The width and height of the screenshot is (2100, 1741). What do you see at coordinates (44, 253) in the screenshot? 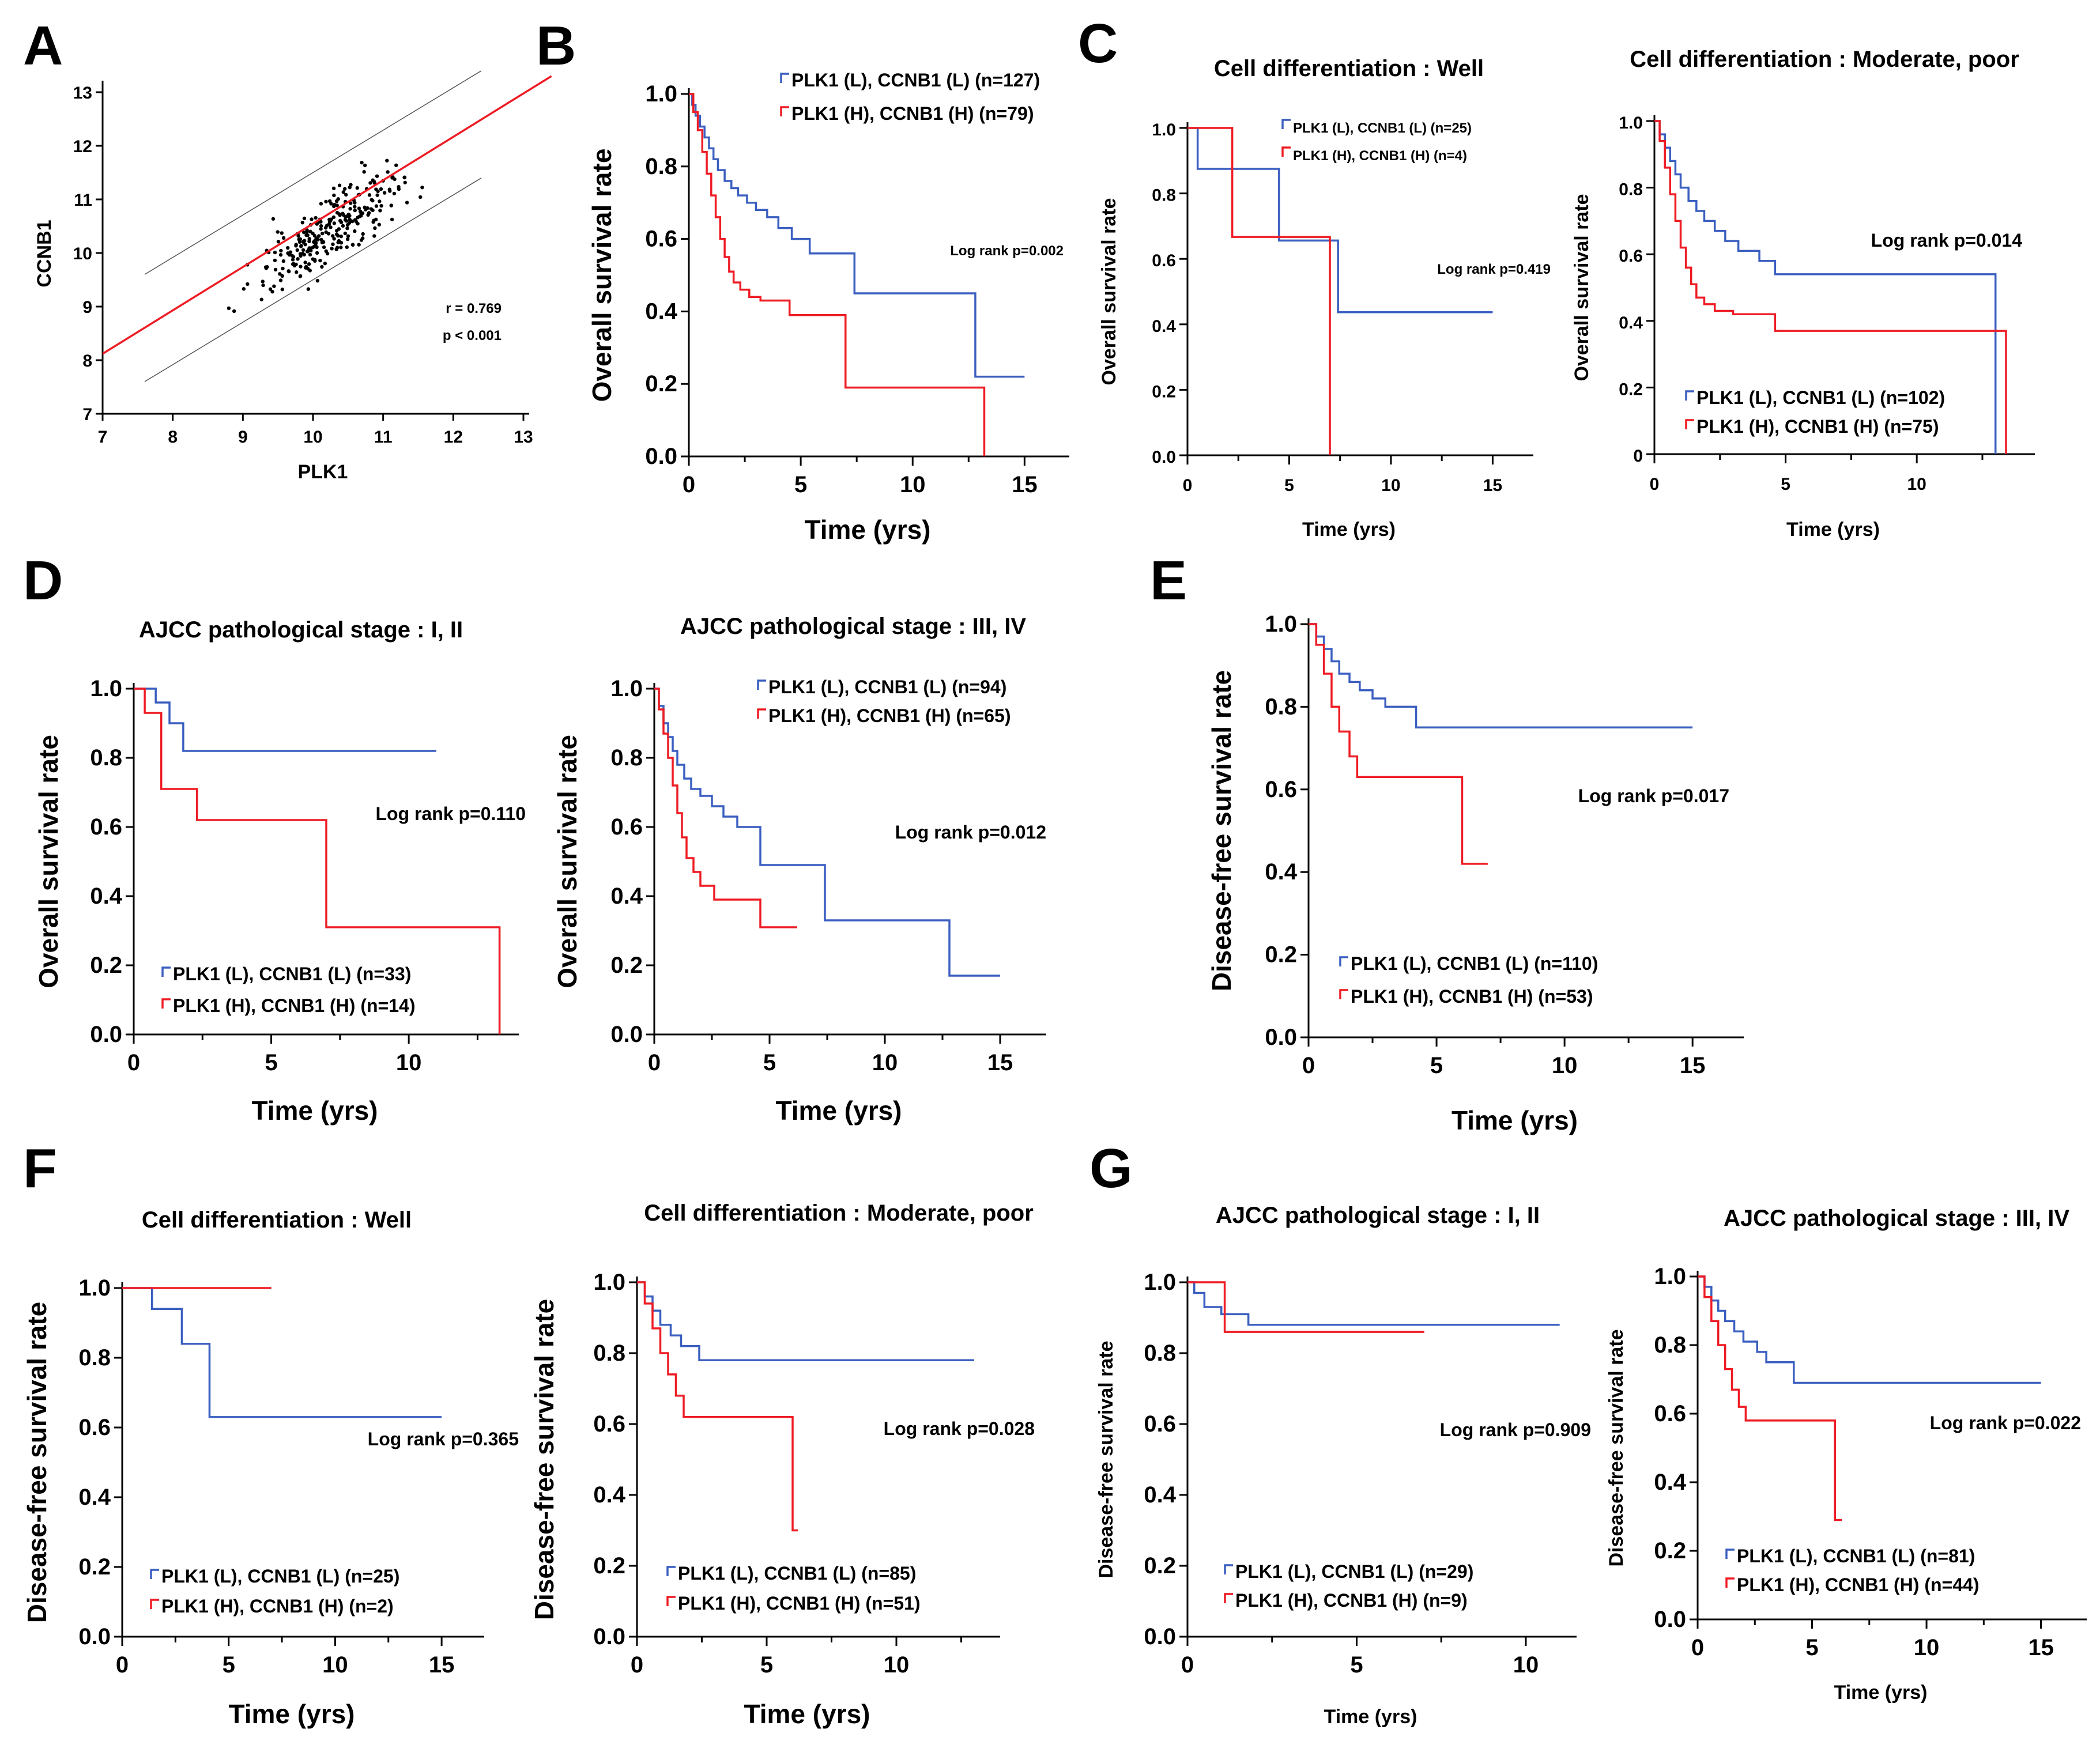
I see `y-axis-label: CCNB1` at bounding box center [44, 253].